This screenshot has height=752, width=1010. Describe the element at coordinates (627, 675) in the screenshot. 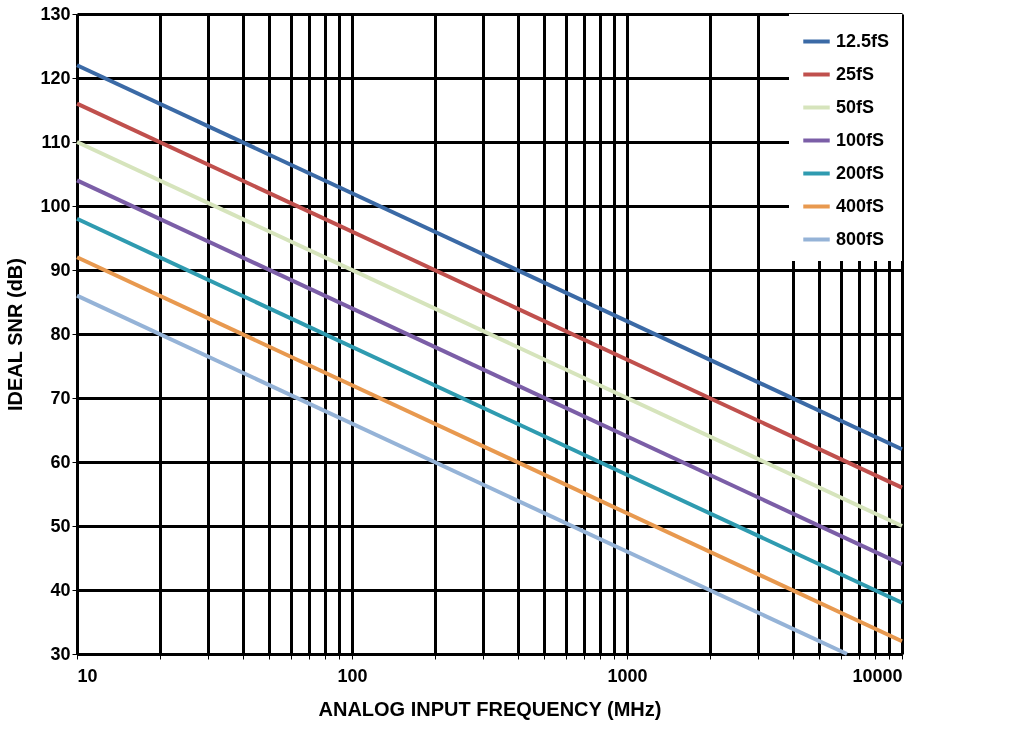

I see `x-tick-label: 1000` at that location.